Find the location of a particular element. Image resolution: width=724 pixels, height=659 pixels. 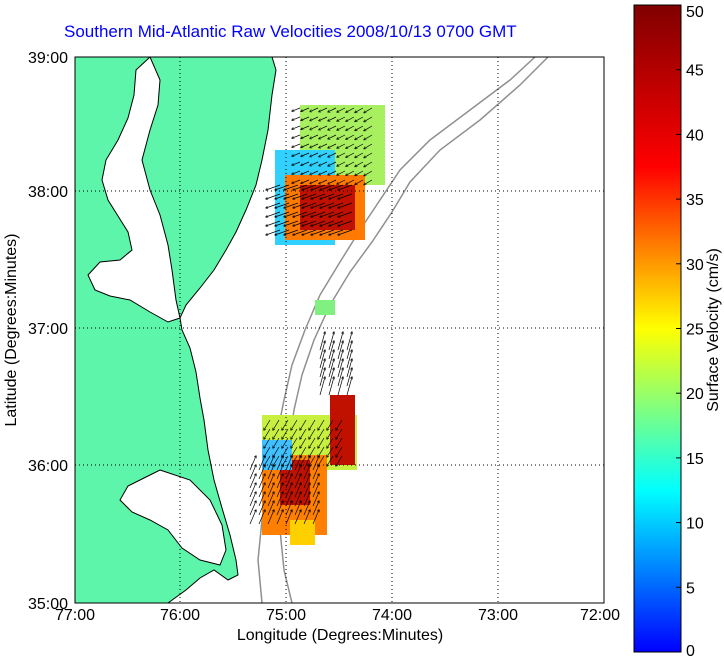

colorbar-tick-label: 15 is located at coordinates (695, 459).